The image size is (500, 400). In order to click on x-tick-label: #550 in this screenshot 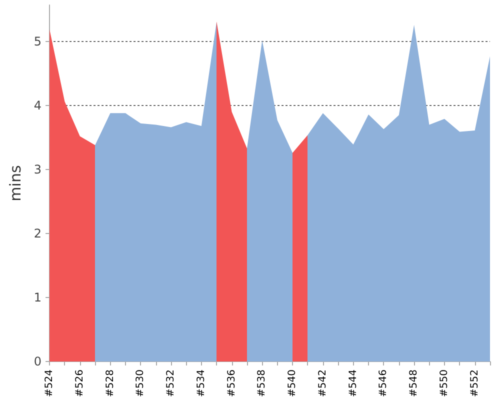, I will do `click(444, 384)`.